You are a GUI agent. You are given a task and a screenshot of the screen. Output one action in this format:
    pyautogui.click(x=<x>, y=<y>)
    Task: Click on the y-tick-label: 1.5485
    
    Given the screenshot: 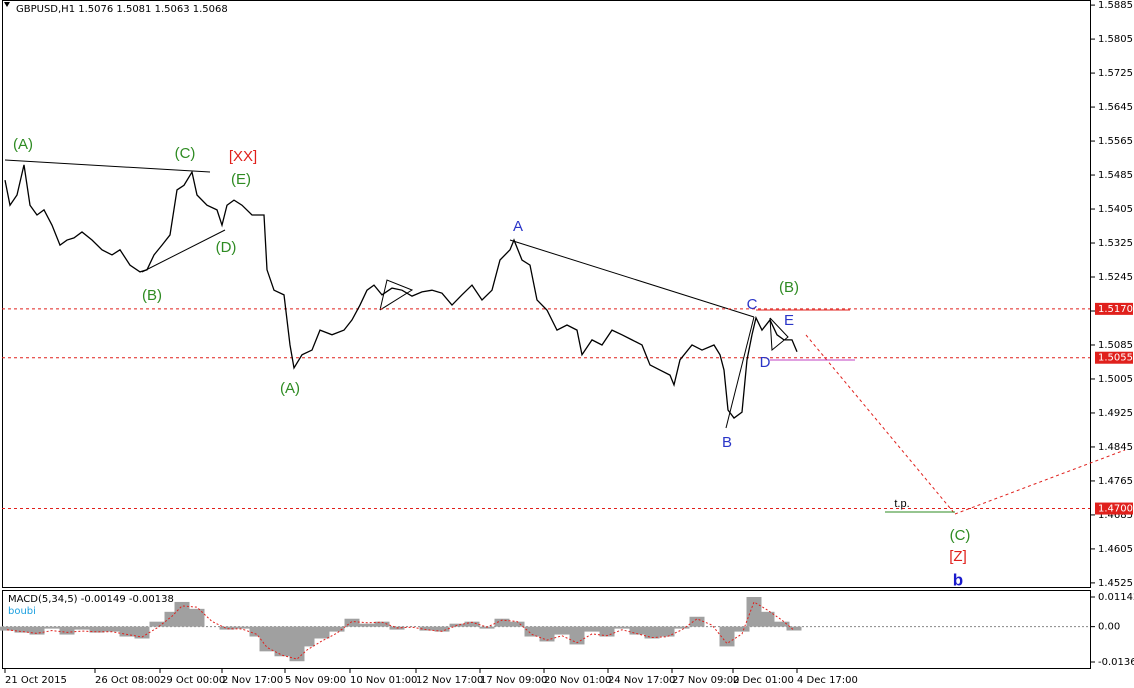 What is the action you would take?
    pyautogui.click(x=1115, y=175)
    